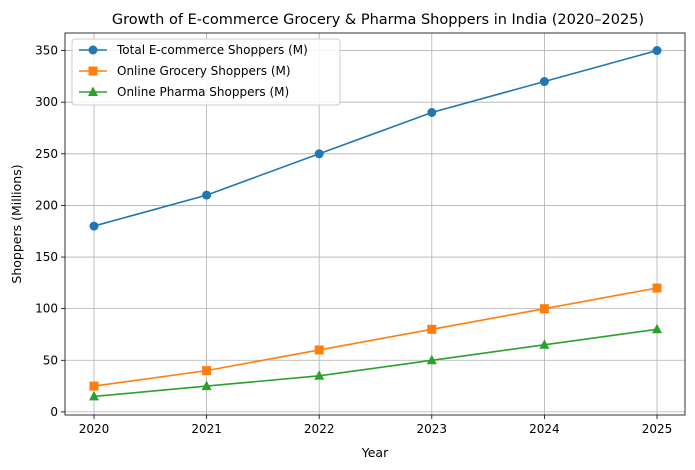 The height and width of the screenshot is (470, 695). Describe the element at coordinates (94, 429) in the screenshot. I see `x-tick-label: 2020` at that location.